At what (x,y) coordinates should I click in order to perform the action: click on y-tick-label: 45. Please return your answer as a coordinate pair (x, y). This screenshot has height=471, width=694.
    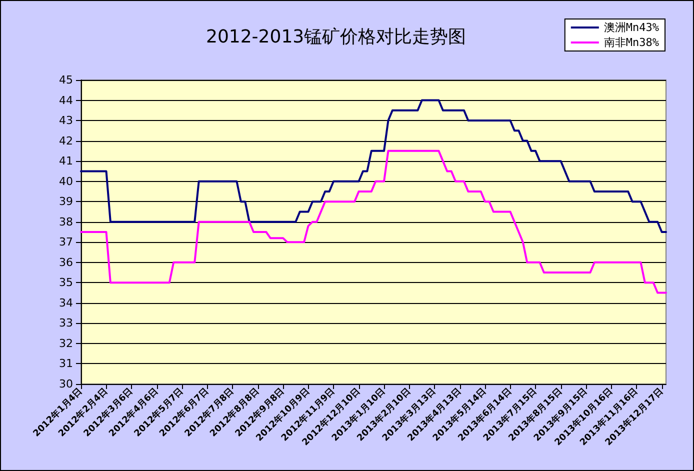
    Looking at the image, I should click on (66, 80).